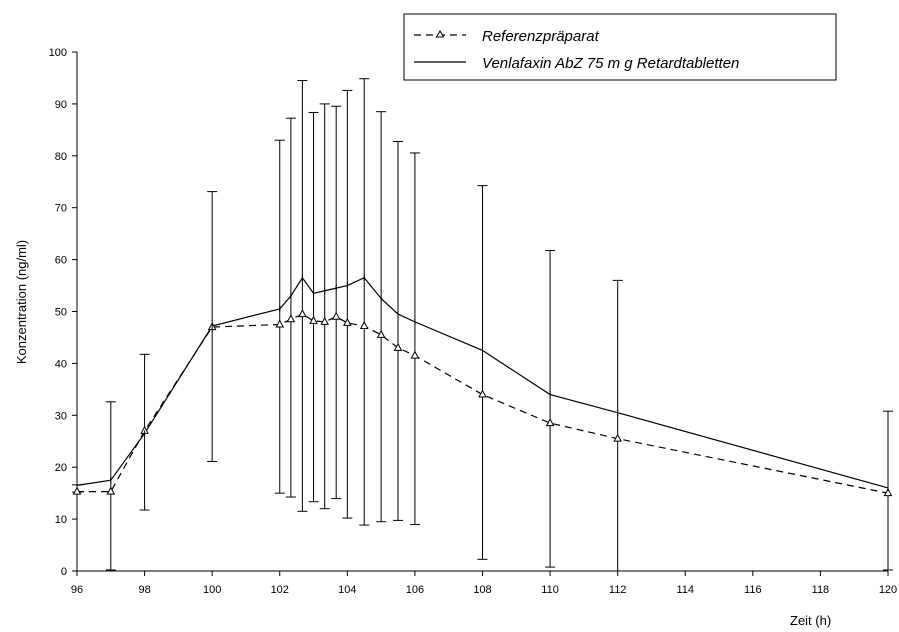  I want to click on y-tick-label: 30, so click(61, 416).